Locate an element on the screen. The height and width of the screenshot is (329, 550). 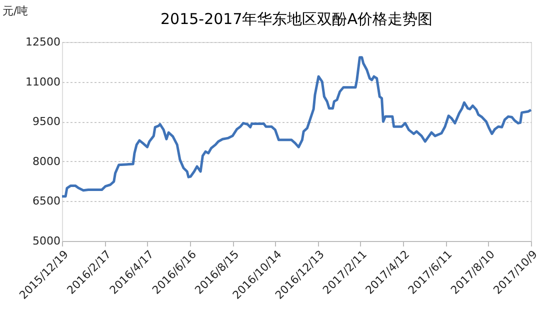
y-tick-label: 9500 is located at coordinates (46, 121).